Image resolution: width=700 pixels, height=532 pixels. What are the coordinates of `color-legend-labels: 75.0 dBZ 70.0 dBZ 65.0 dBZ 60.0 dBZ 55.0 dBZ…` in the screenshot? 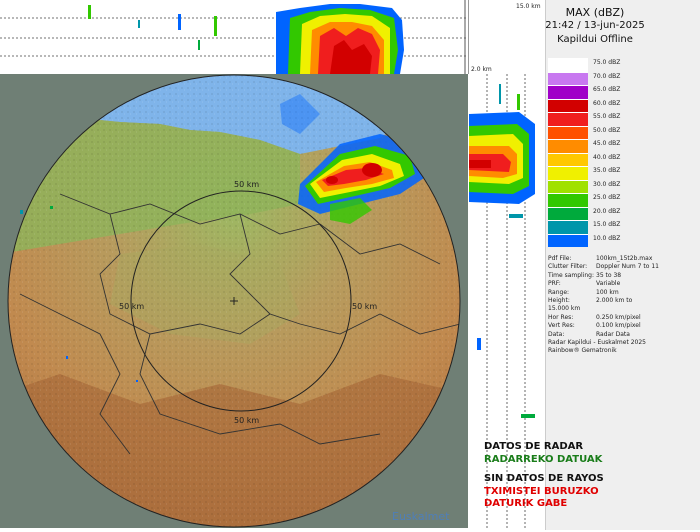 It's located at (618, 152).